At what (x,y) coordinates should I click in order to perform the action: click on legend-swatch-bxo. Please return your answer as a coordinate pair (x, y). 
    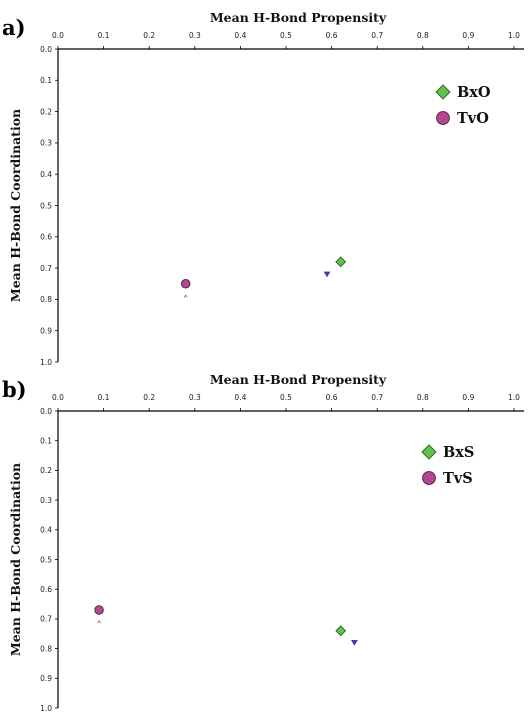
    Looking at the image, I should click on (443, 92).